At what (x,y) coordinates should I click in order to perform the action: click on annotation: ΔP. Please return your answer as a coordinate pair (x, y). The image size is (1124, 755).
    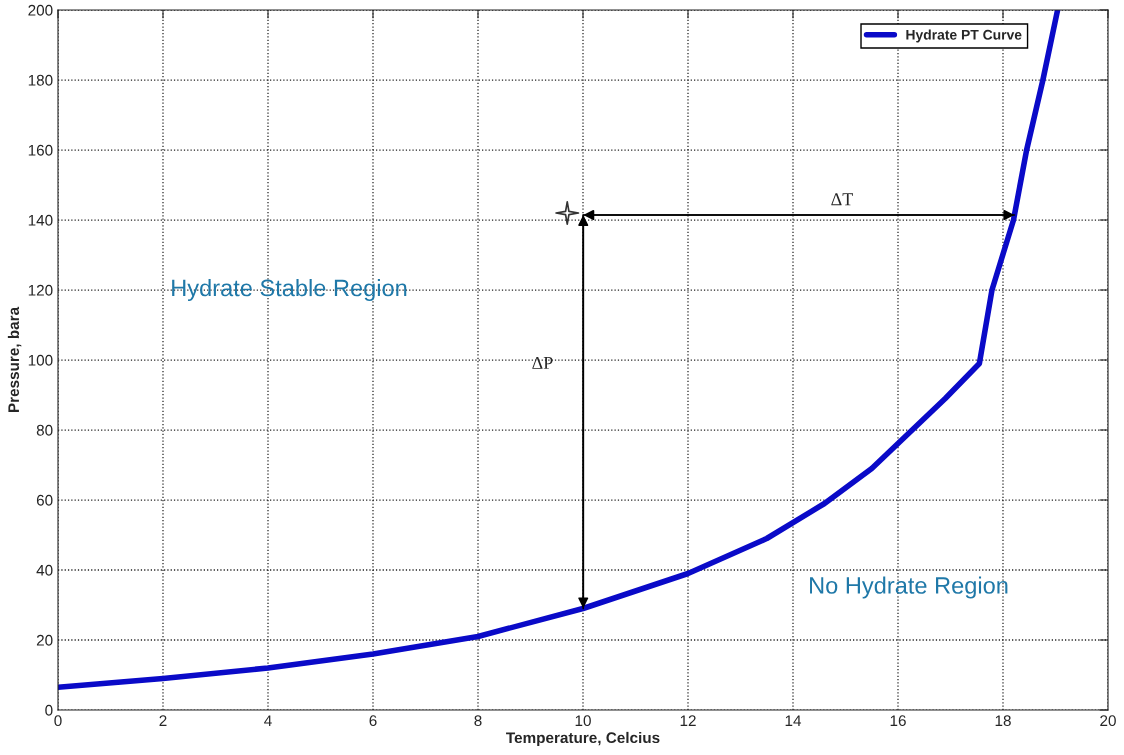
    Looking at the image, I should click on (542, 362).